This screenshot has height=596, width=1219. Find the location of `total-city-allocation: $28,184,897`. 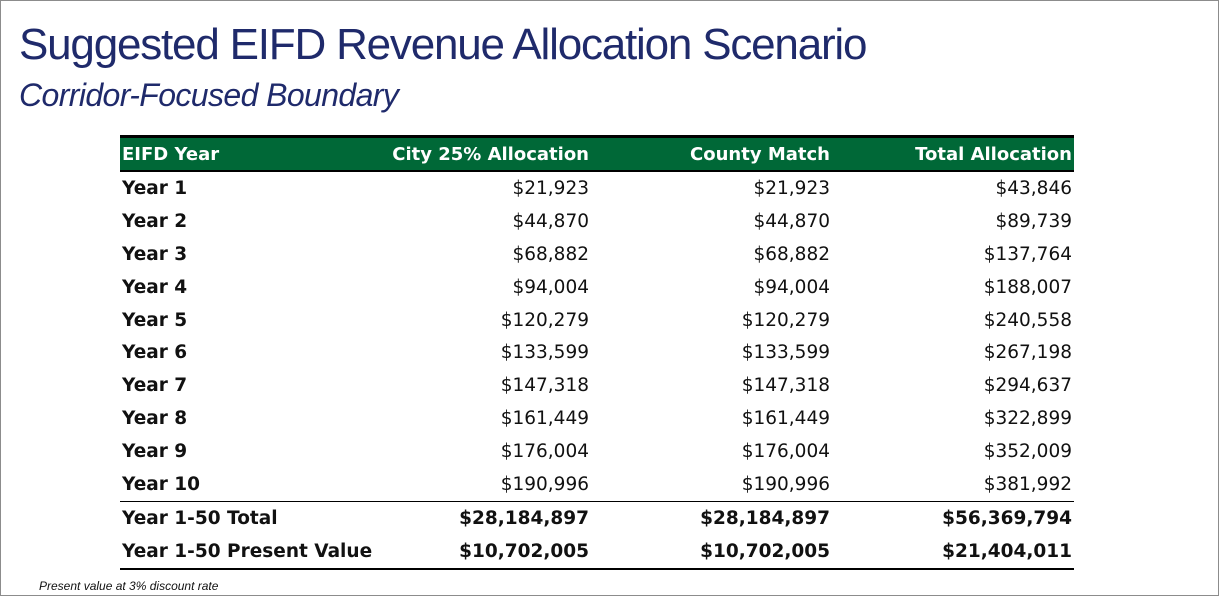

total-city-allocation: $28,184,897 is located at coordinates (473, 517).